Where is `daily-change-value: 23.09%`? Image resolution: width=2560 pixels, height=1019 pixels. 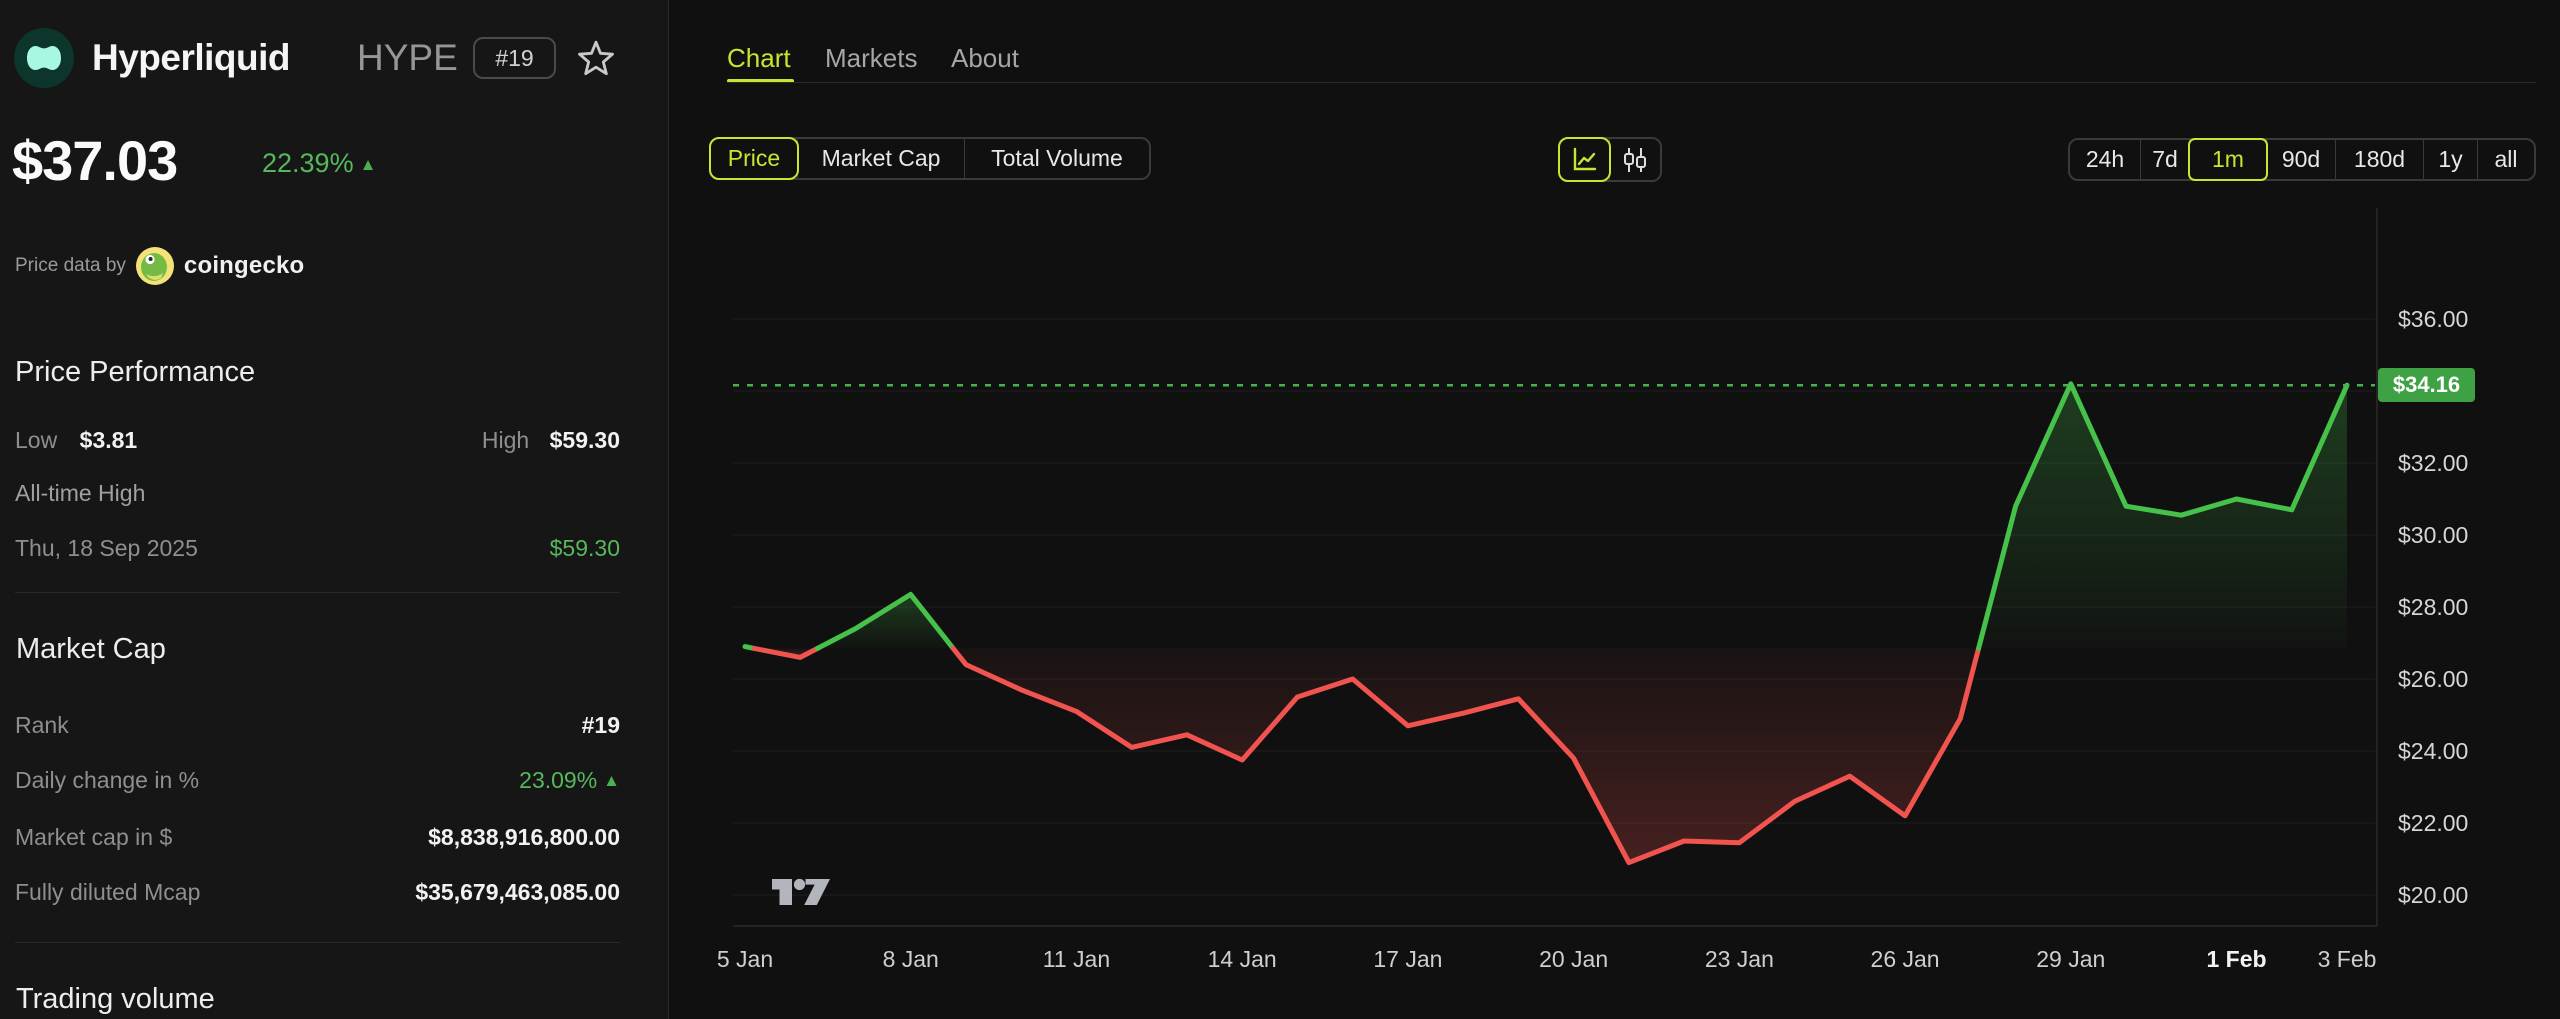
daily-change-value: 23.09% is located at coordinates (558, 780).